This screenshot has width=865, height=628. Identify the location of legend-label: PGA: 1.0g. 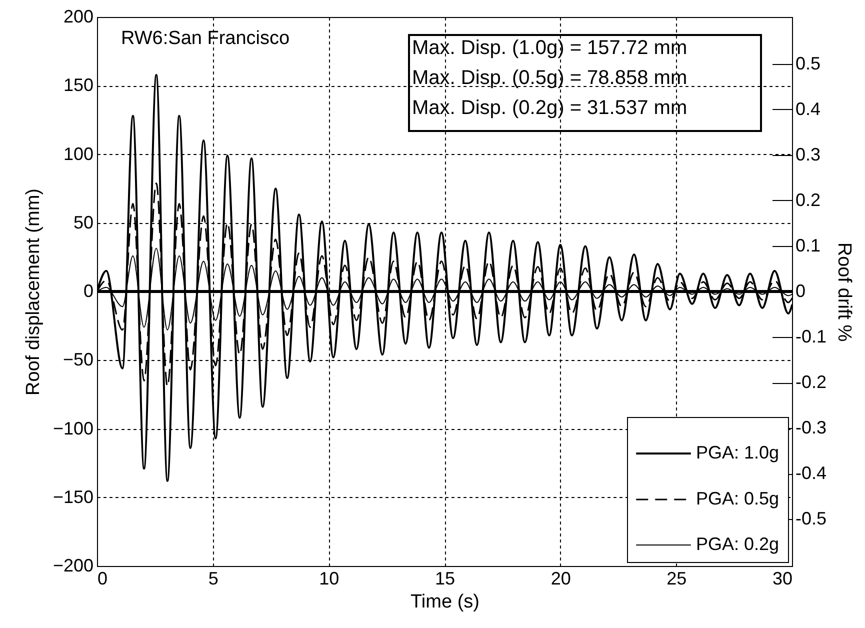
(738, 452).